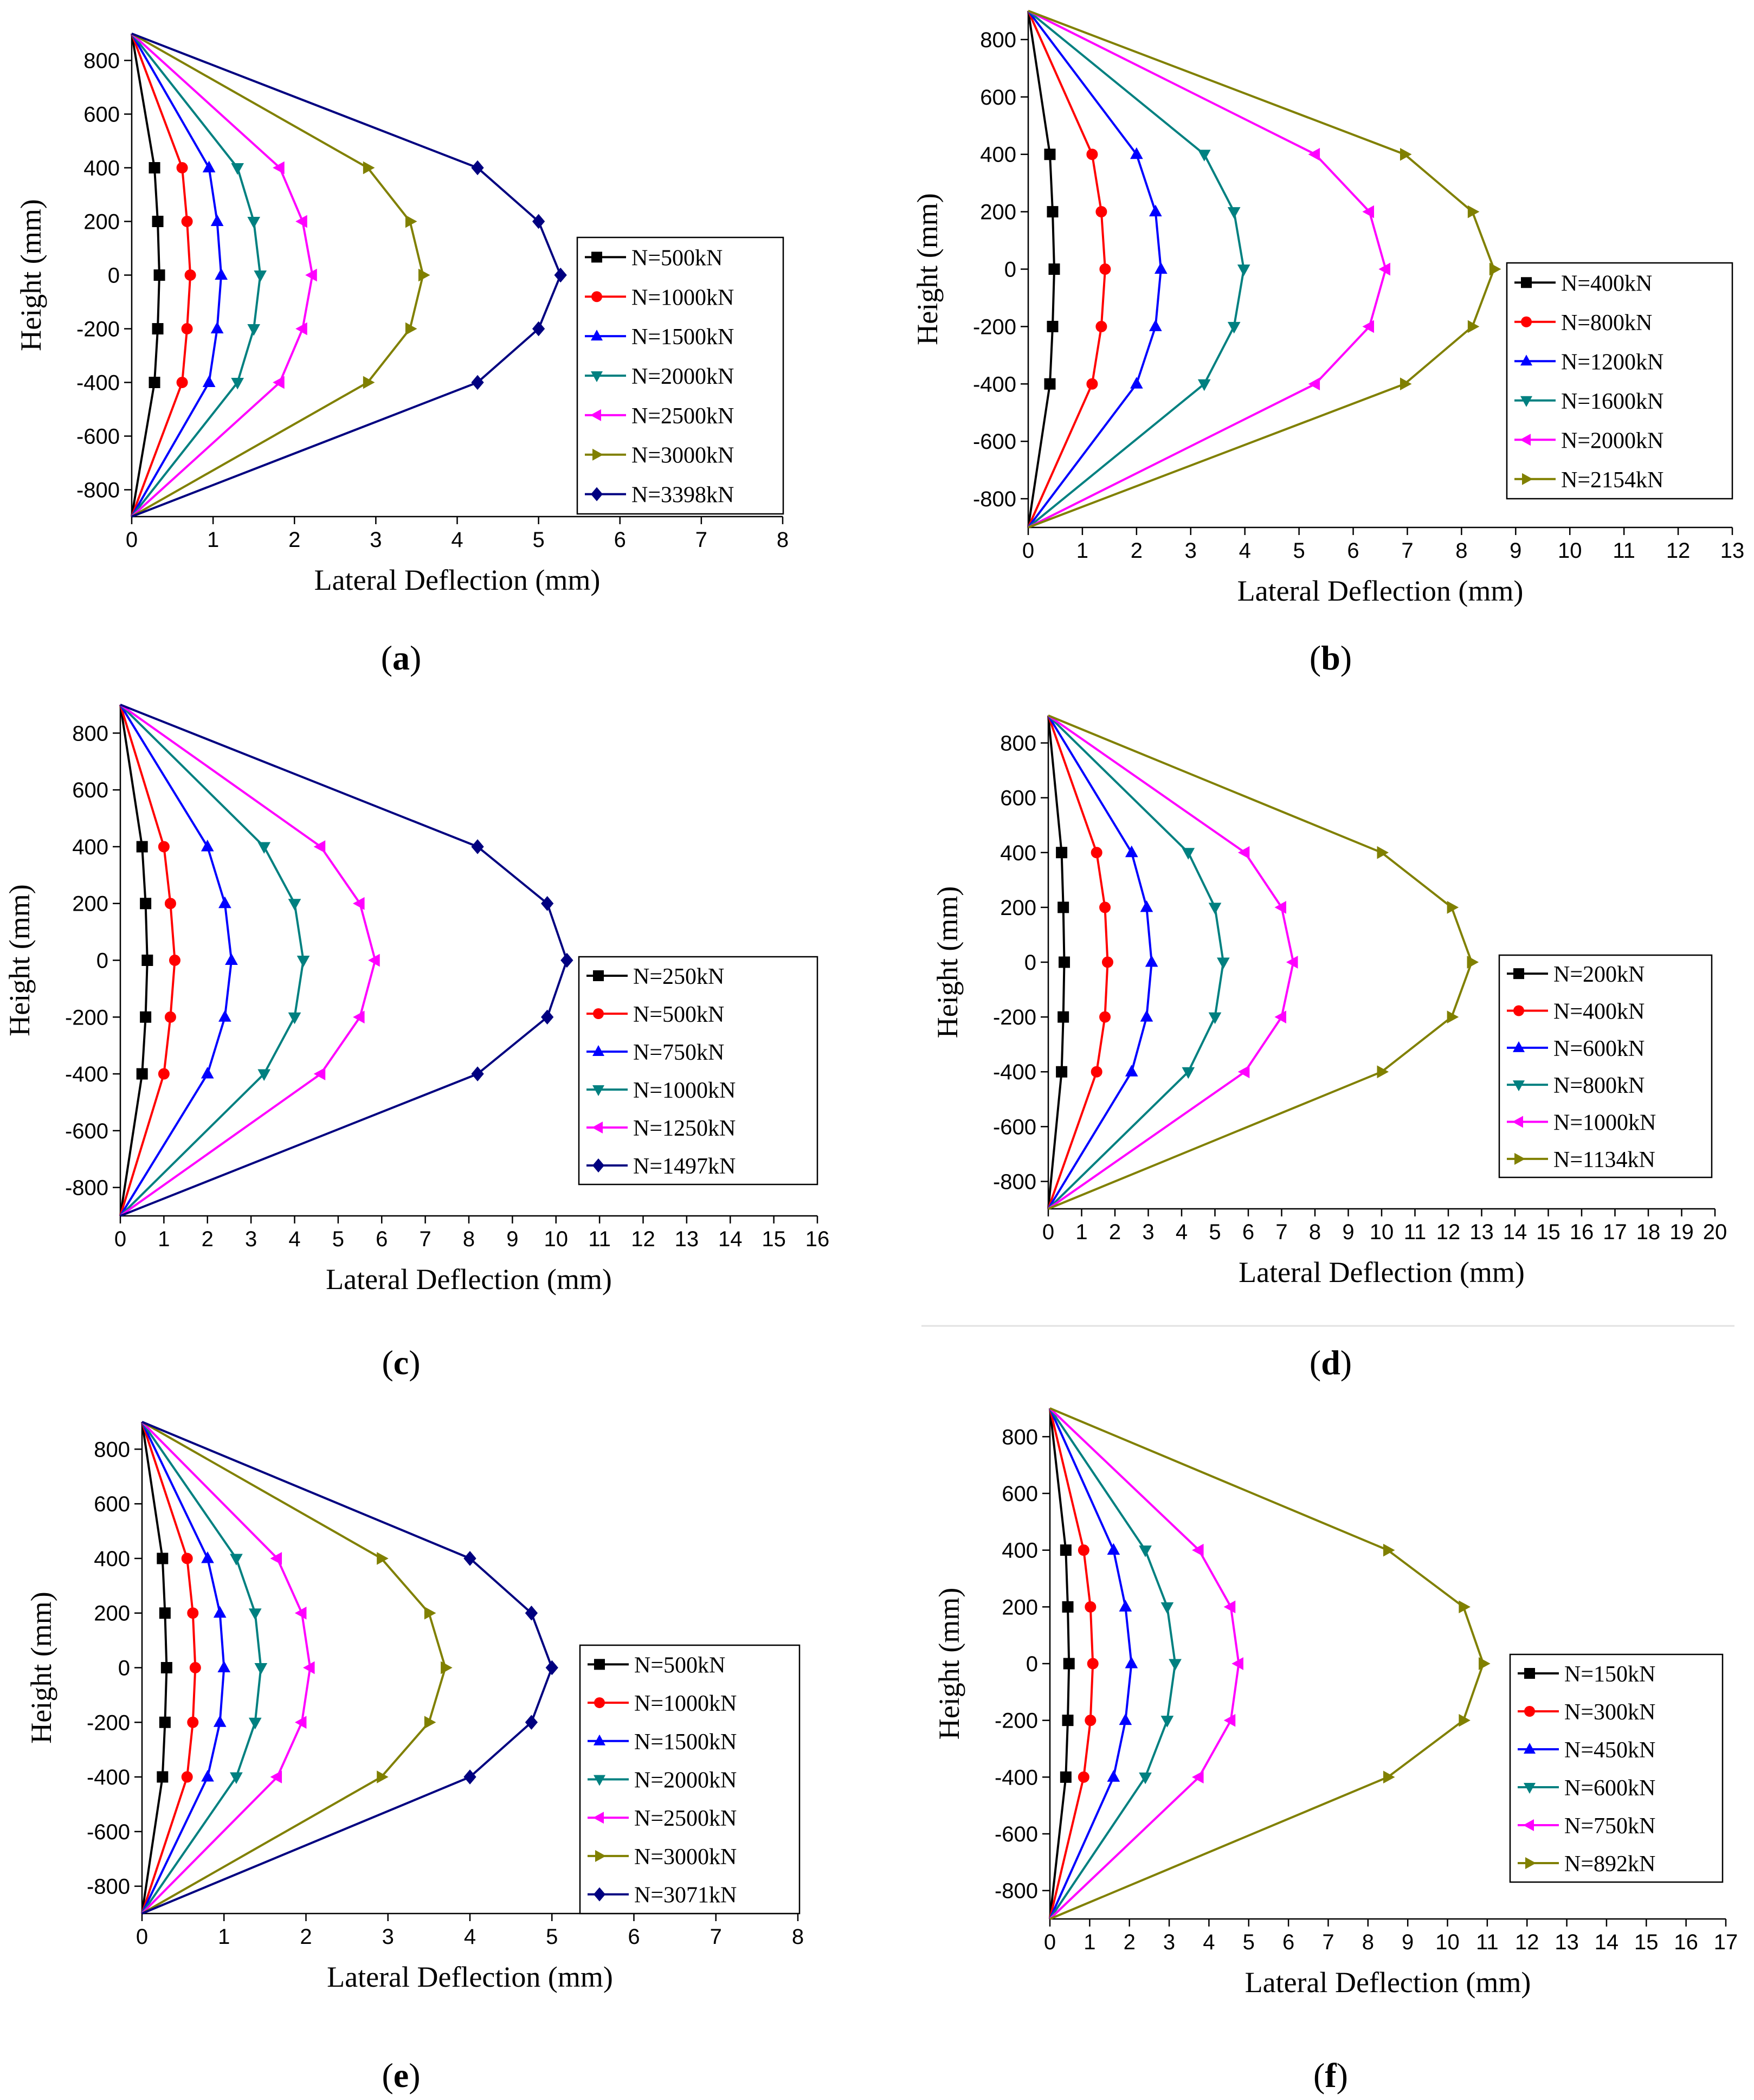  What do you see at coordinates (1599, 975) in the screenshot?
I see `legend-label: N=200kN` at bounding box center [1599, 975].